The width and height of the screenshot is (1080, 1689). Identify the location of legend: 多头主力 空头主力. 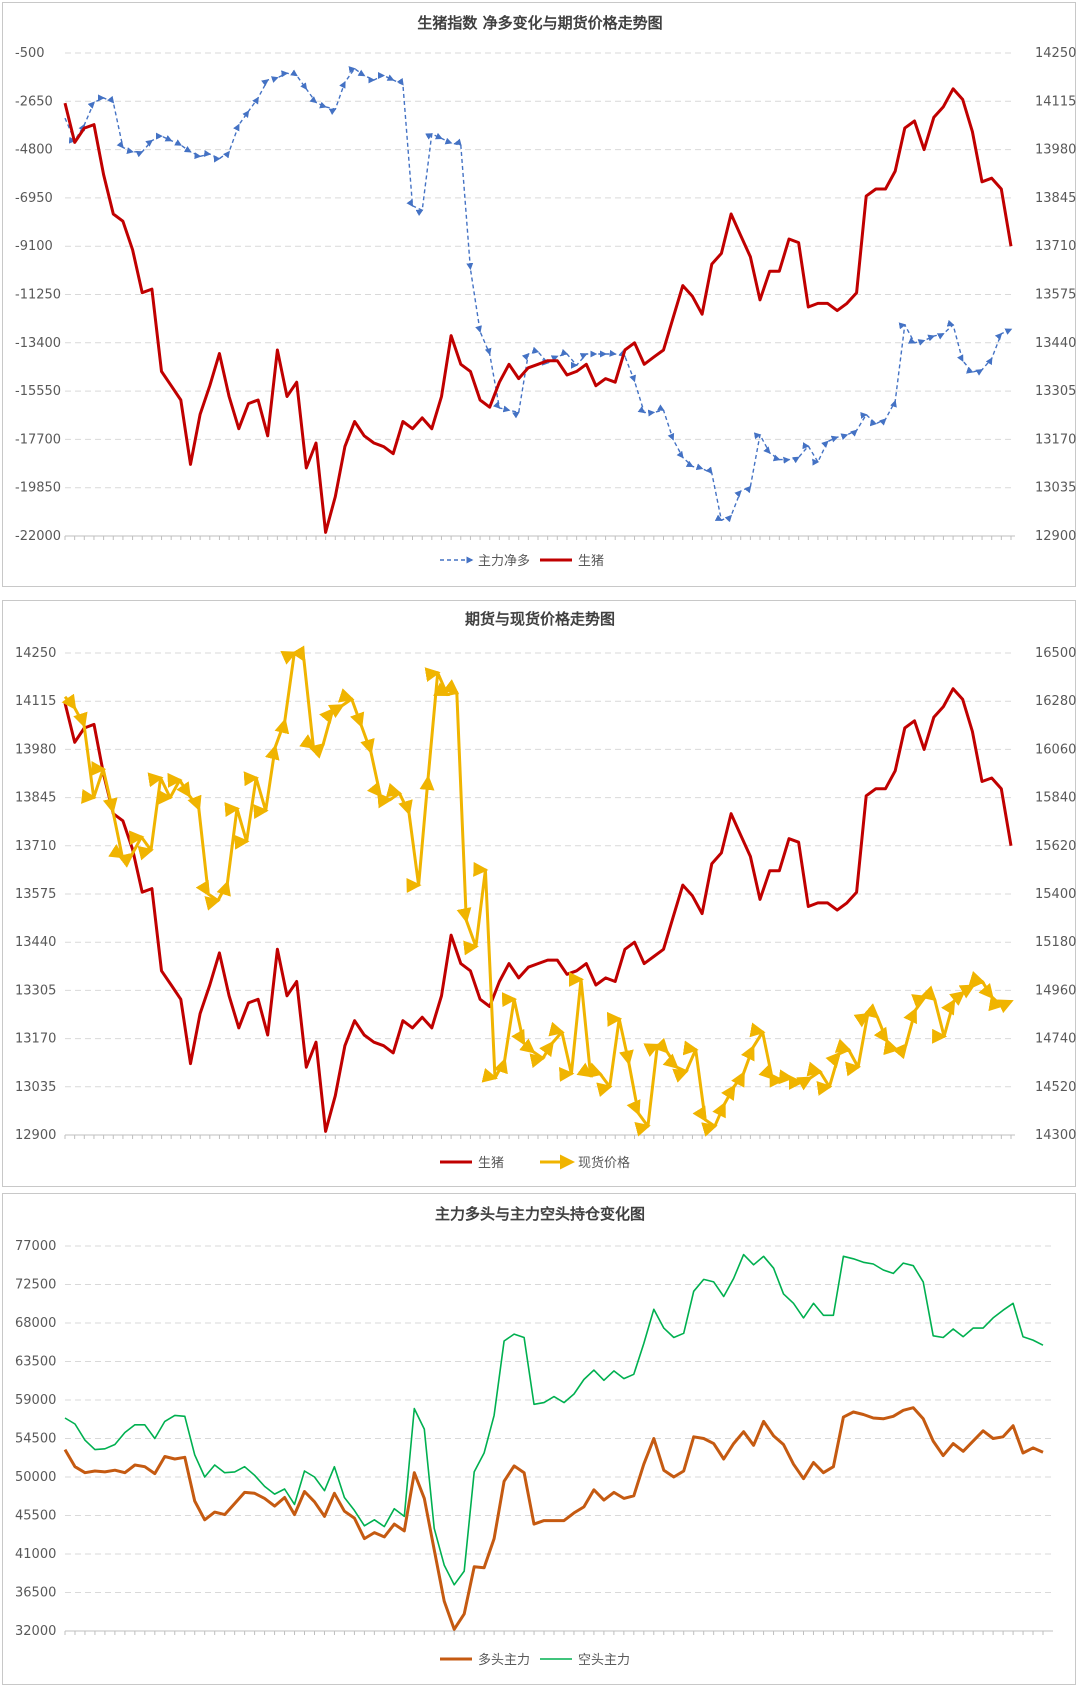
(535, 1660).